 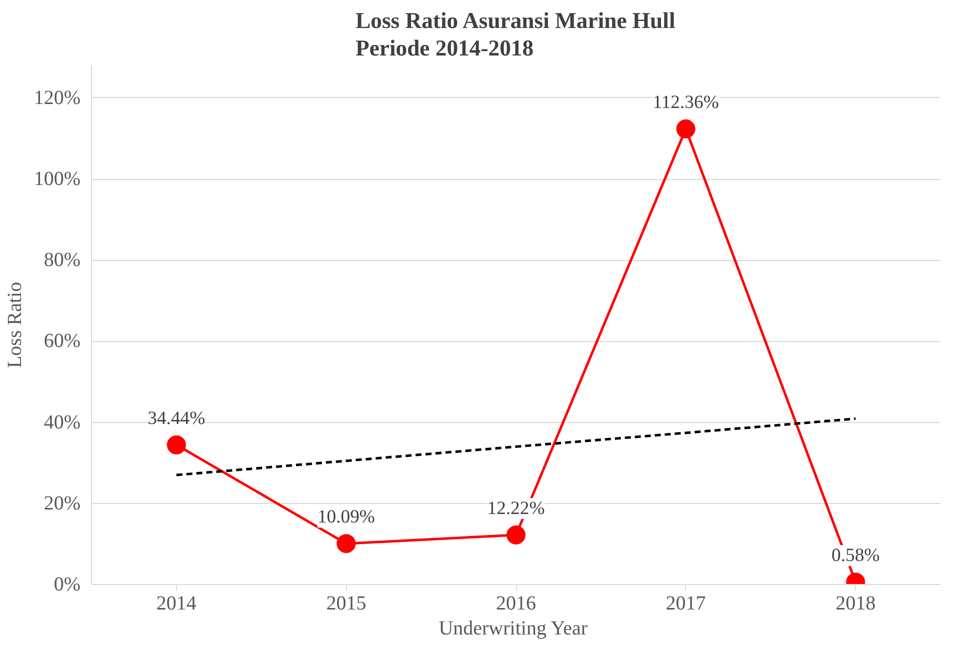 What do you see at coordinates (15, 325) in the screenshot?
I see `y-axis-title: Loss Ratio` at bounding box center [15, 325].